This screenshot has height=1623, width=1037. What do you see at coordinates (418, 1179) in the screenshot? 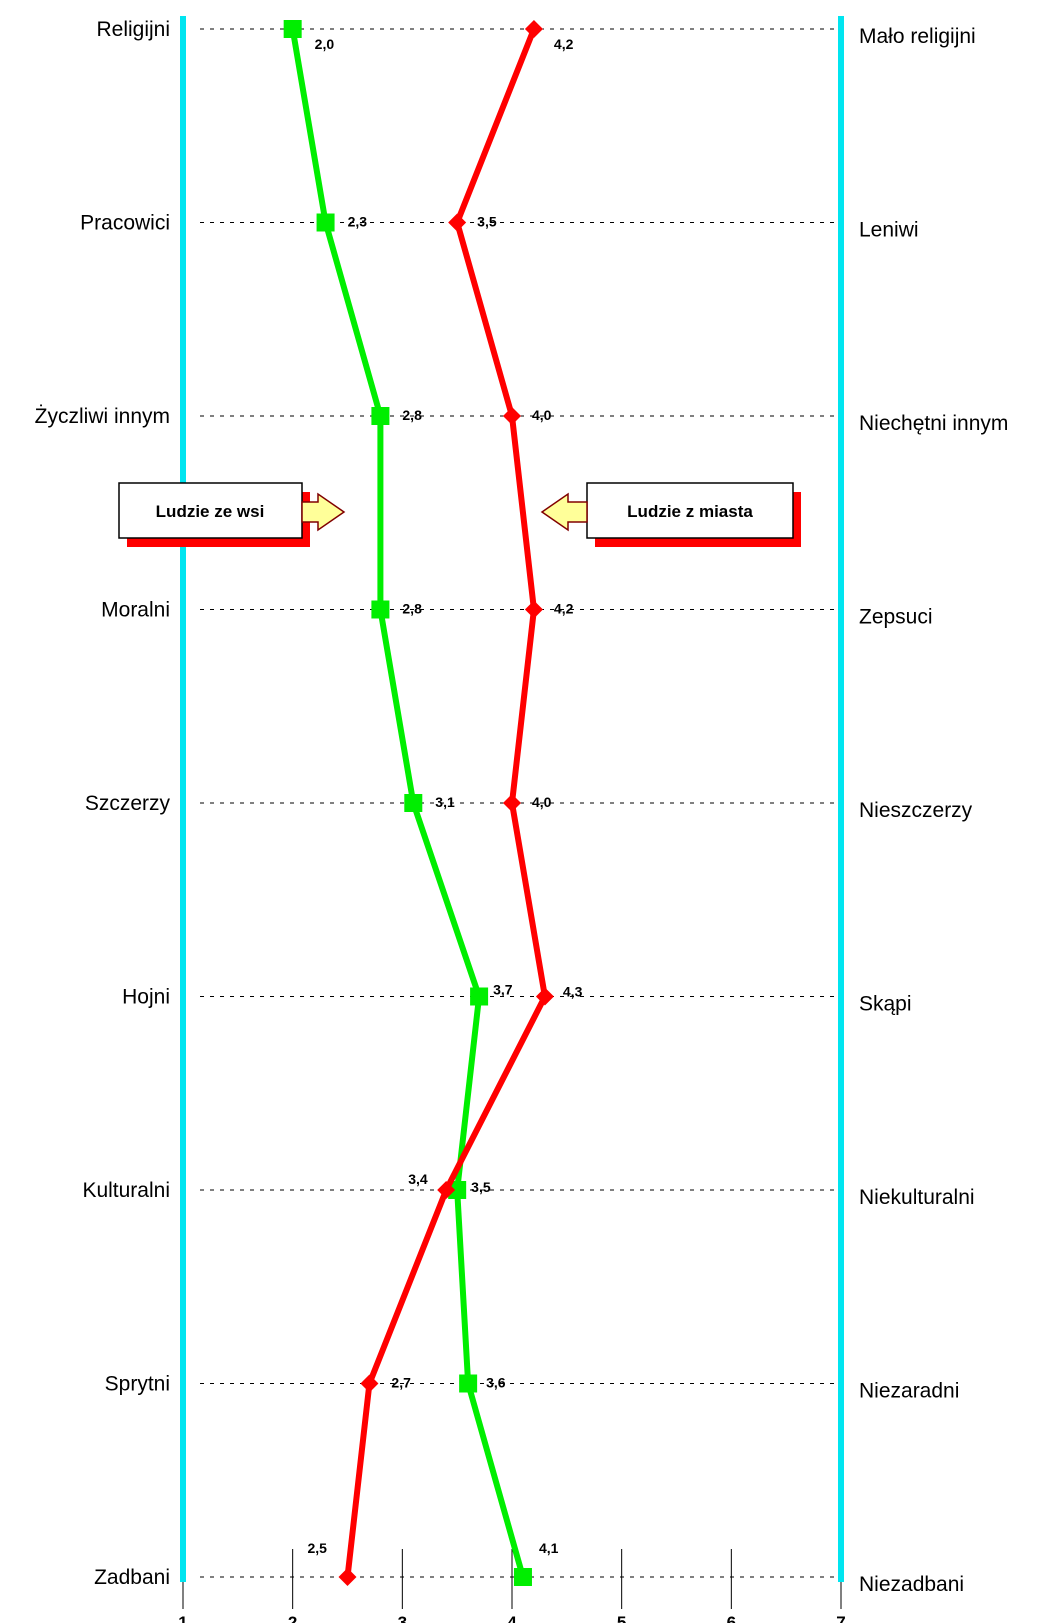
I see `data-label: 3,4` at bounding box center [418, 1179].